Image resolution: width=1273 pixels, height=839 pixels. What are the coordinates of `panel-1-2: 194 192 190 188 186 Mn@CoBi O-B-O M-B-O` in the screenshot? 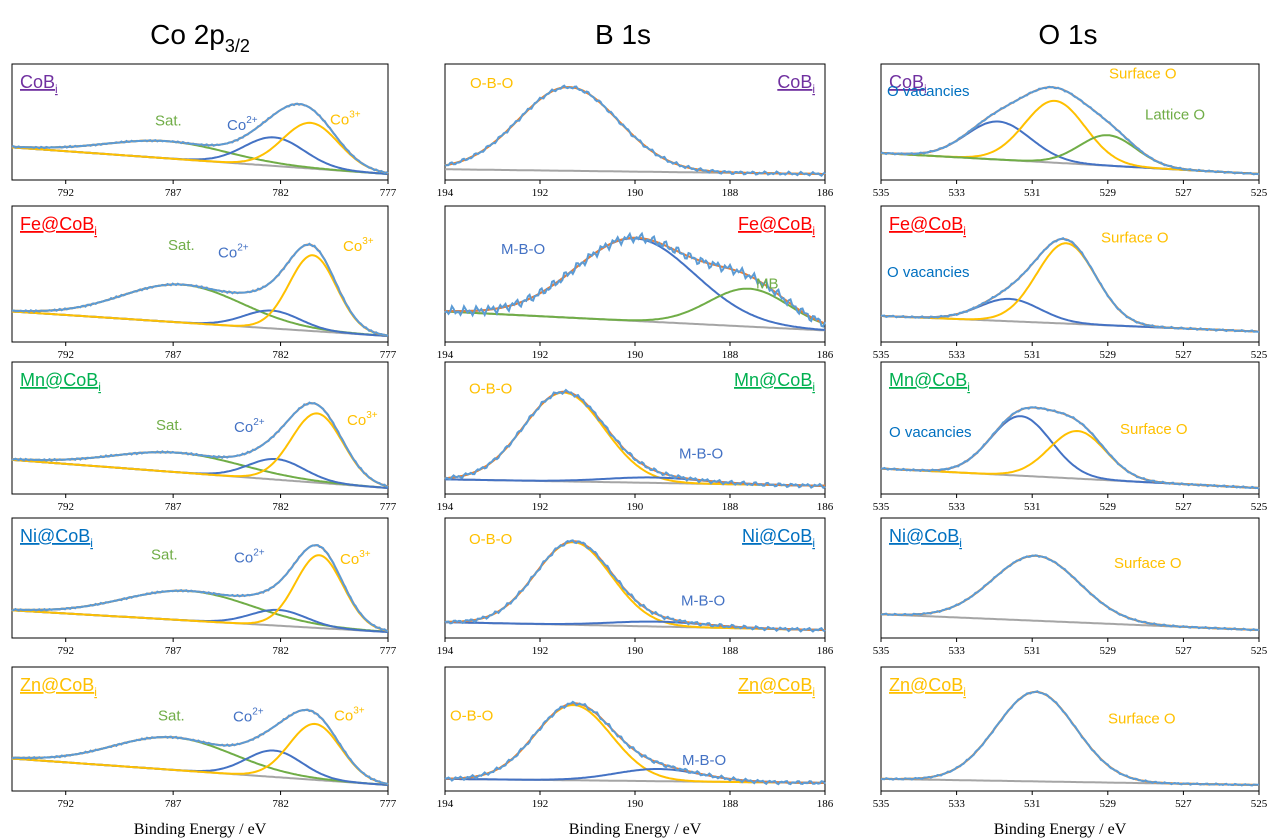 It's located at (635, 437).